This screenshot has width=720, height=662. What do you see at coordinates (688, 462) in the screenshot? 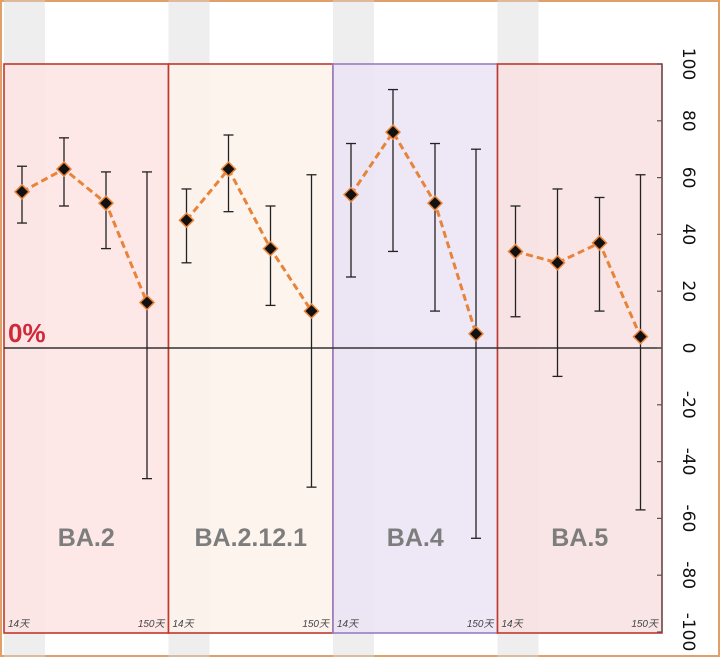
I see `y-tick-label: -40` at bounding box center [688, 462].